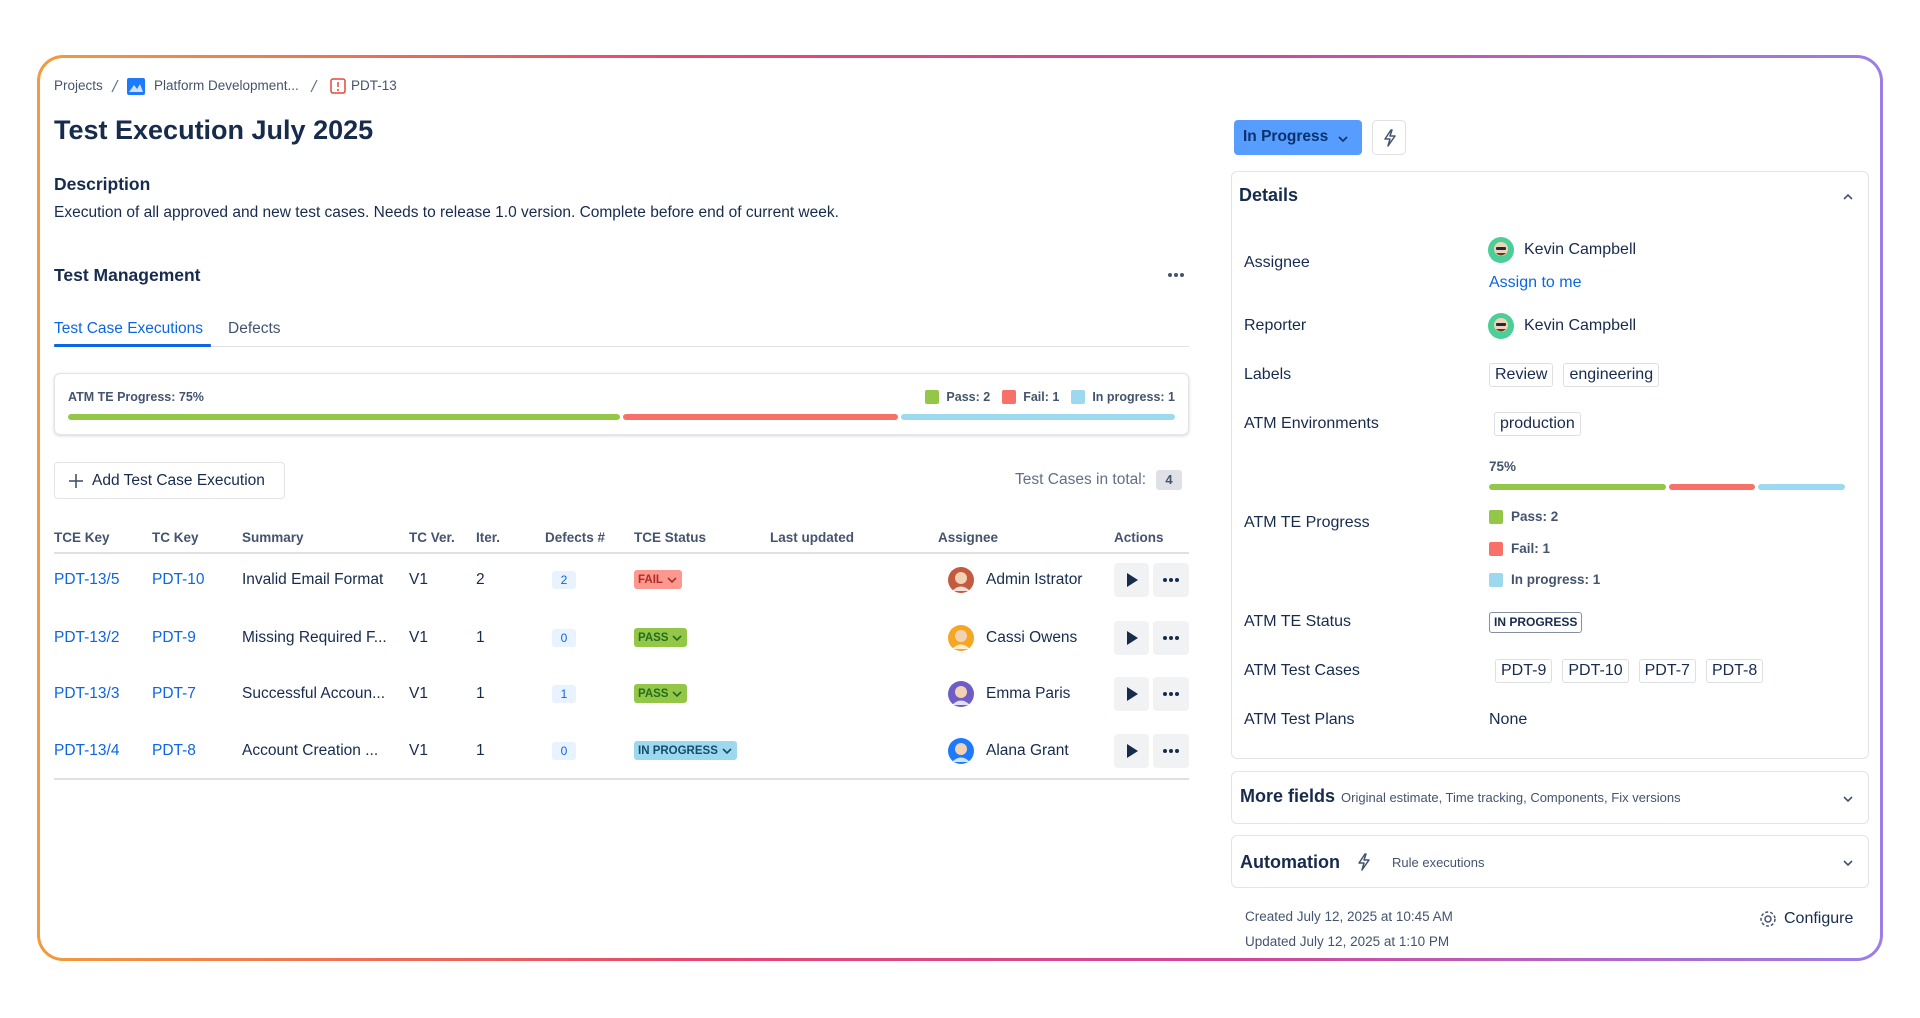 This screenshot has width=1920, height=1018. I want to click on tce-key-link: PDT-13/3, so click(87, 693).